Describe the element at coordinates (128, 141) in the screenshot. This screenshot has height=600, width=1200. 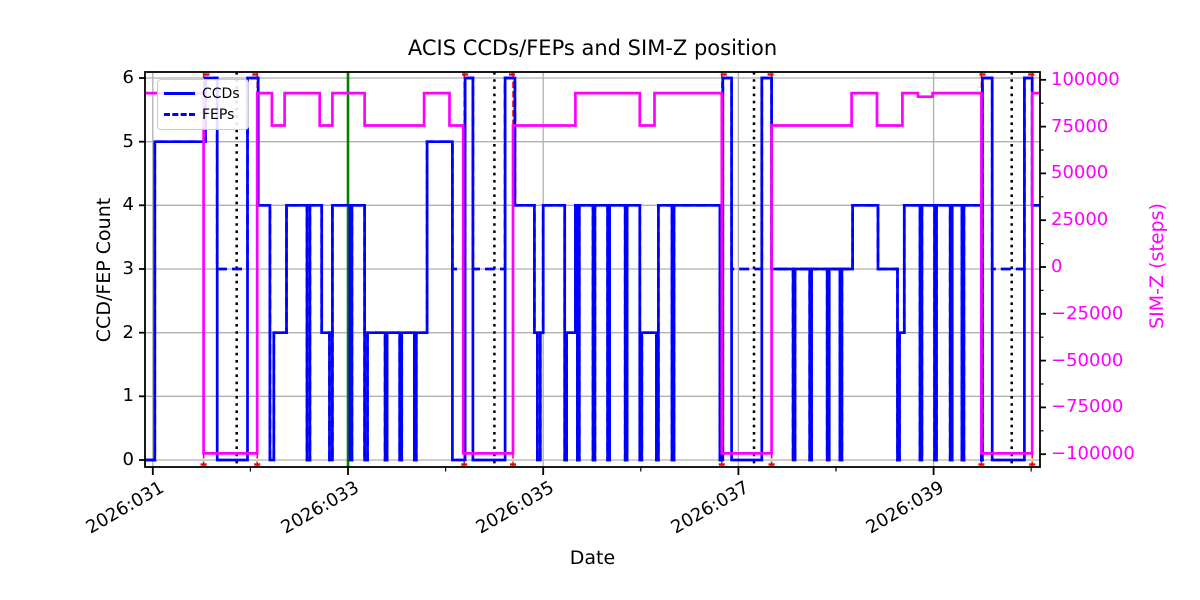
I see `y-tick-label-left: 5` at that location.